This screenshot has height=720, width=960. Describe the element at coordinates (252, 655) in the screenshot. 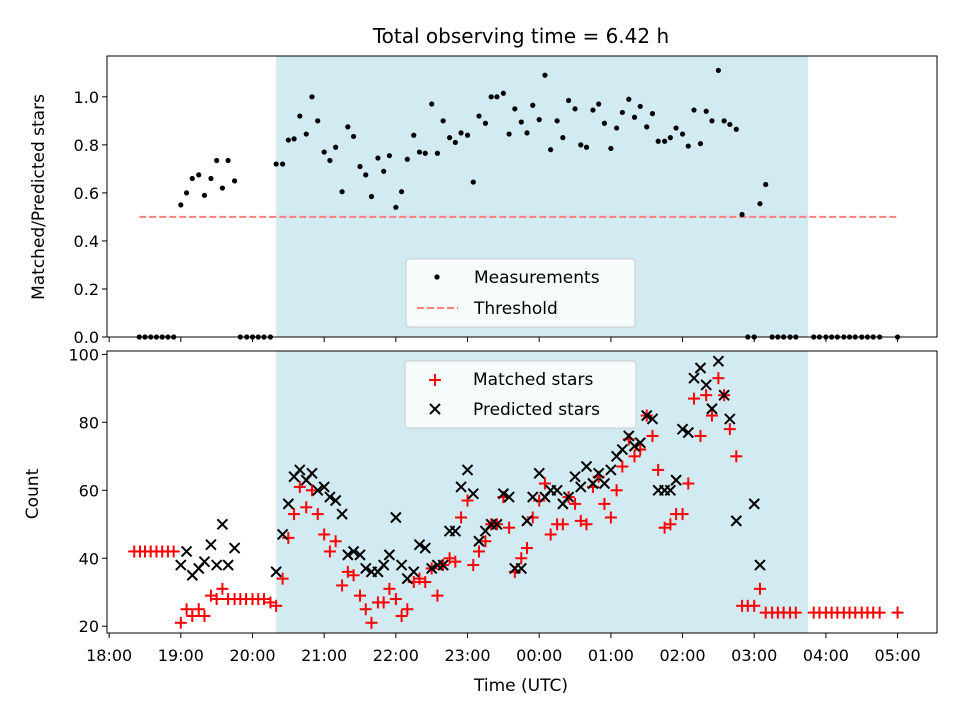

I see `x-tick-label: 20:00` at that location.